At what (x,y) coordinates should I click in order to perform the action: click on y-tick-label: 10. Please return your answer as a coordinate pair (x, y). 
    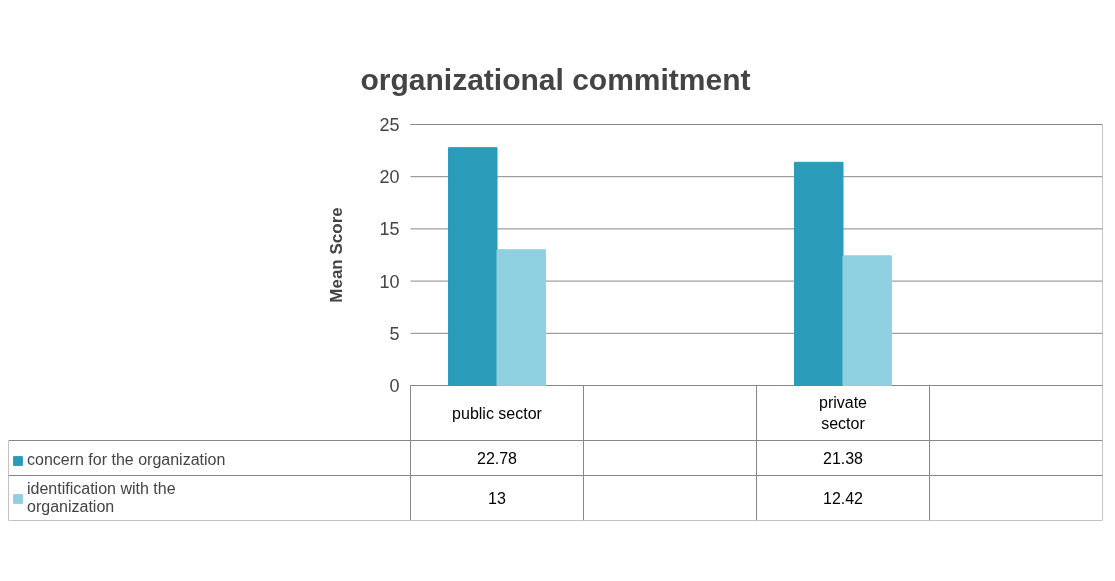
    Looking at the image, I should click on (389, 281).